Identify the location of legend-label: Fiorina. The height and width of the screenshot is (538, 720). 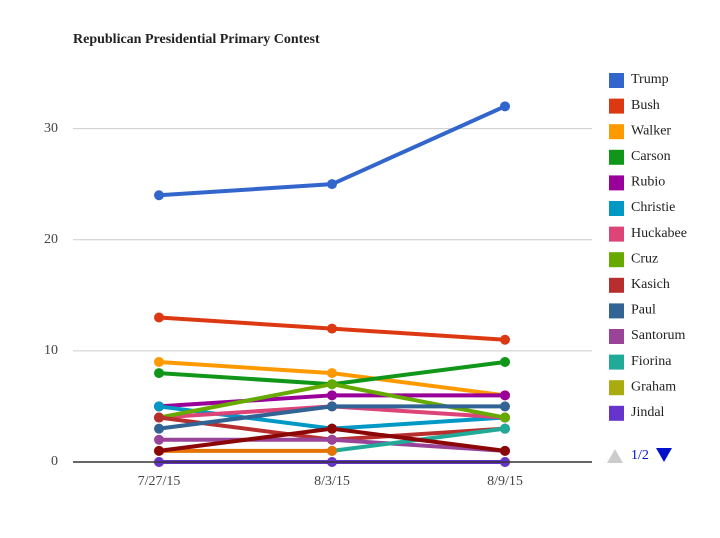
(651, 361).